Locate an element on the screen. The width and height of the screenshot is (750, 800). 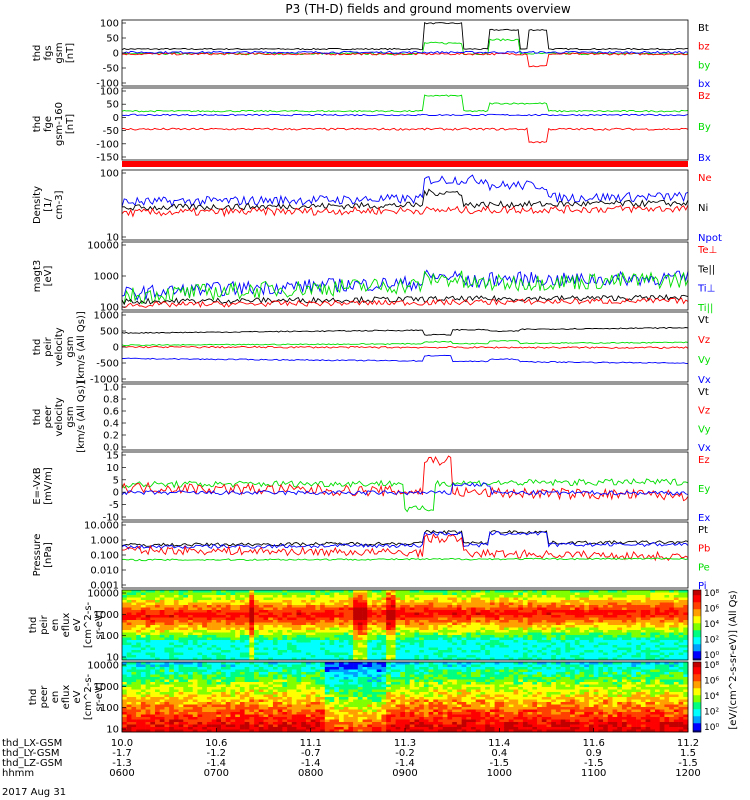
colorbar-cell is located at coordinates (697, 619).